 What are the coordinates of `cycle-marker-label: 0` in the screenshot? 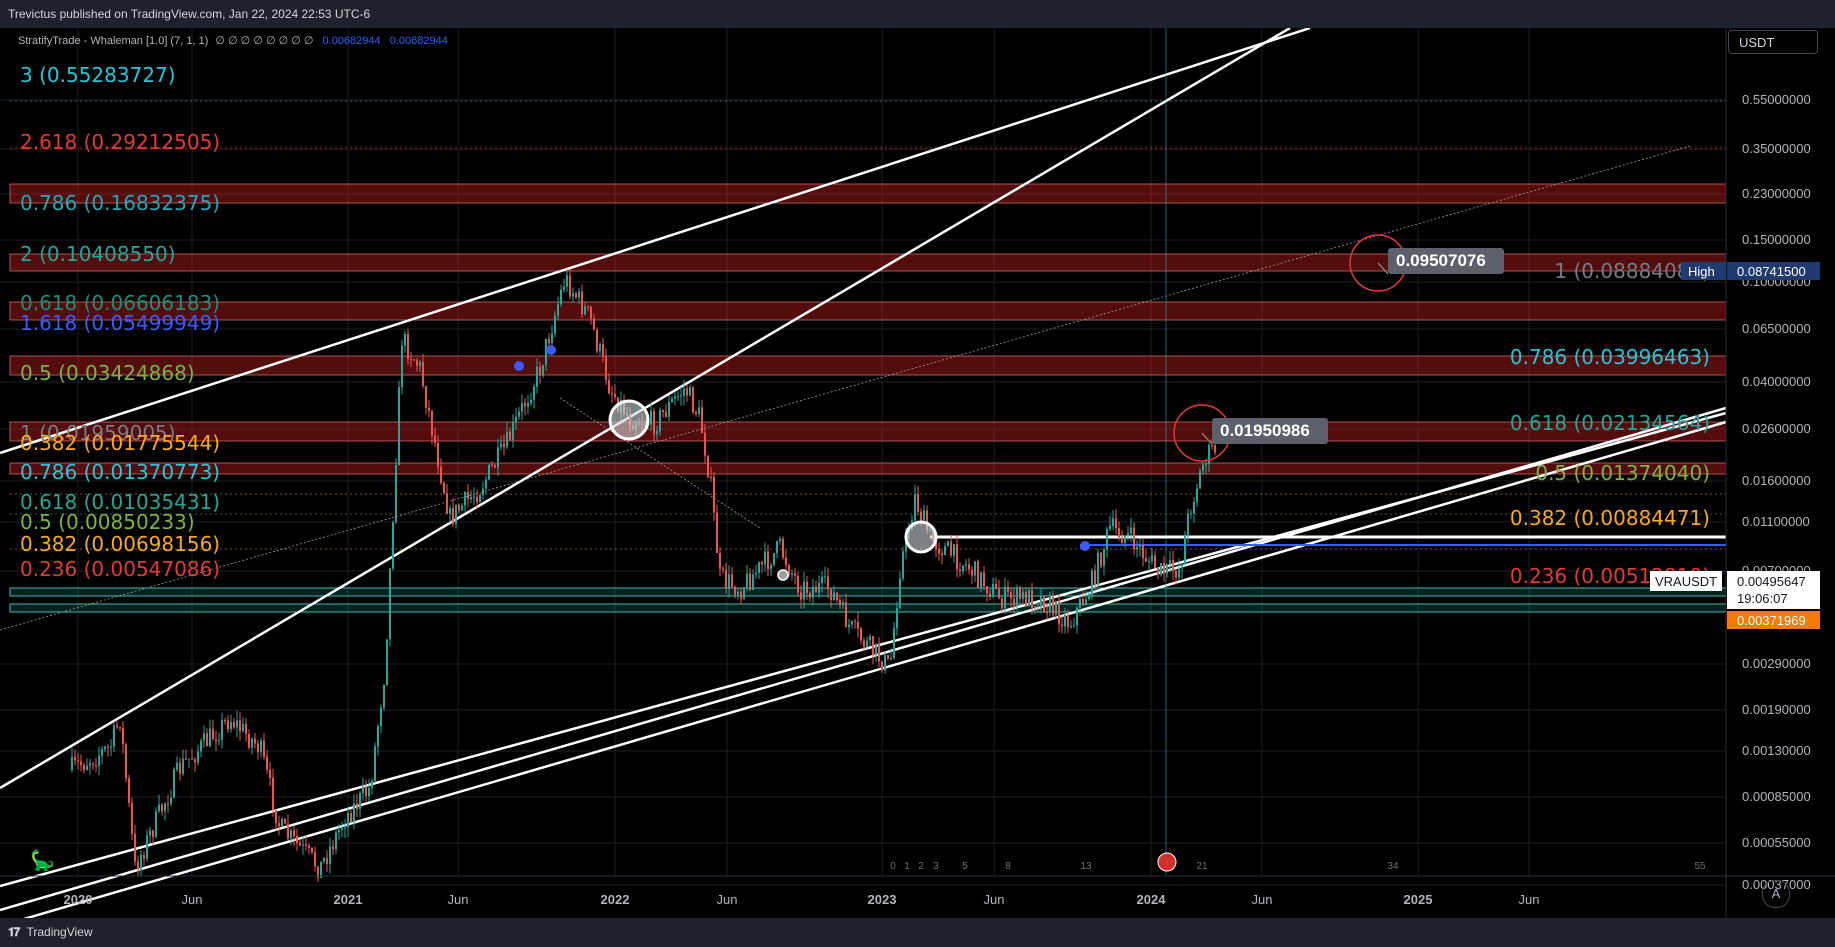 It's located at (893, 866).